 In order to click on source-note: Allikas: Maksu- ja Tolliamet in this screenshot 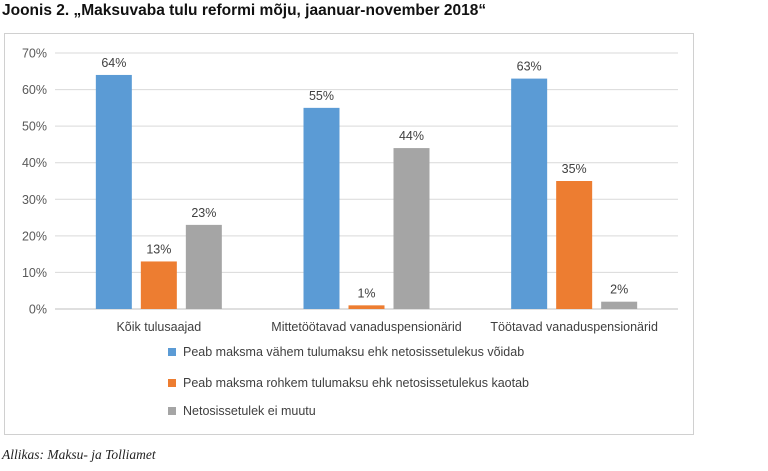, I will do `click(79, 454)`.